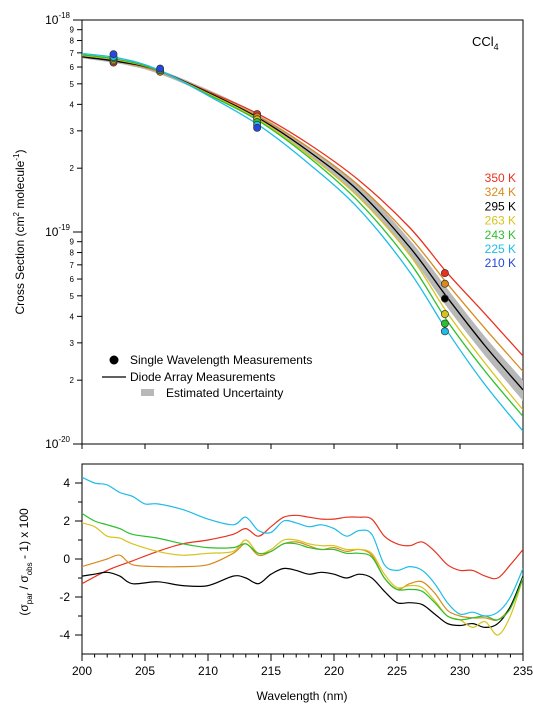 The height and width of the screenshot is (705, 533). I want to click on residual-line-350-k, so click(302, 549).